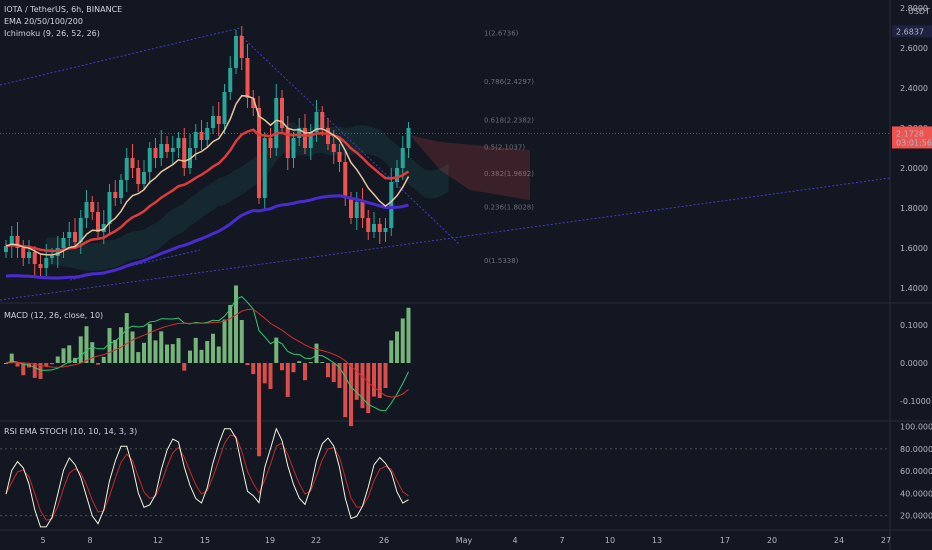  I want to click on price-tick-label: 1.6000, so click(914, 248).